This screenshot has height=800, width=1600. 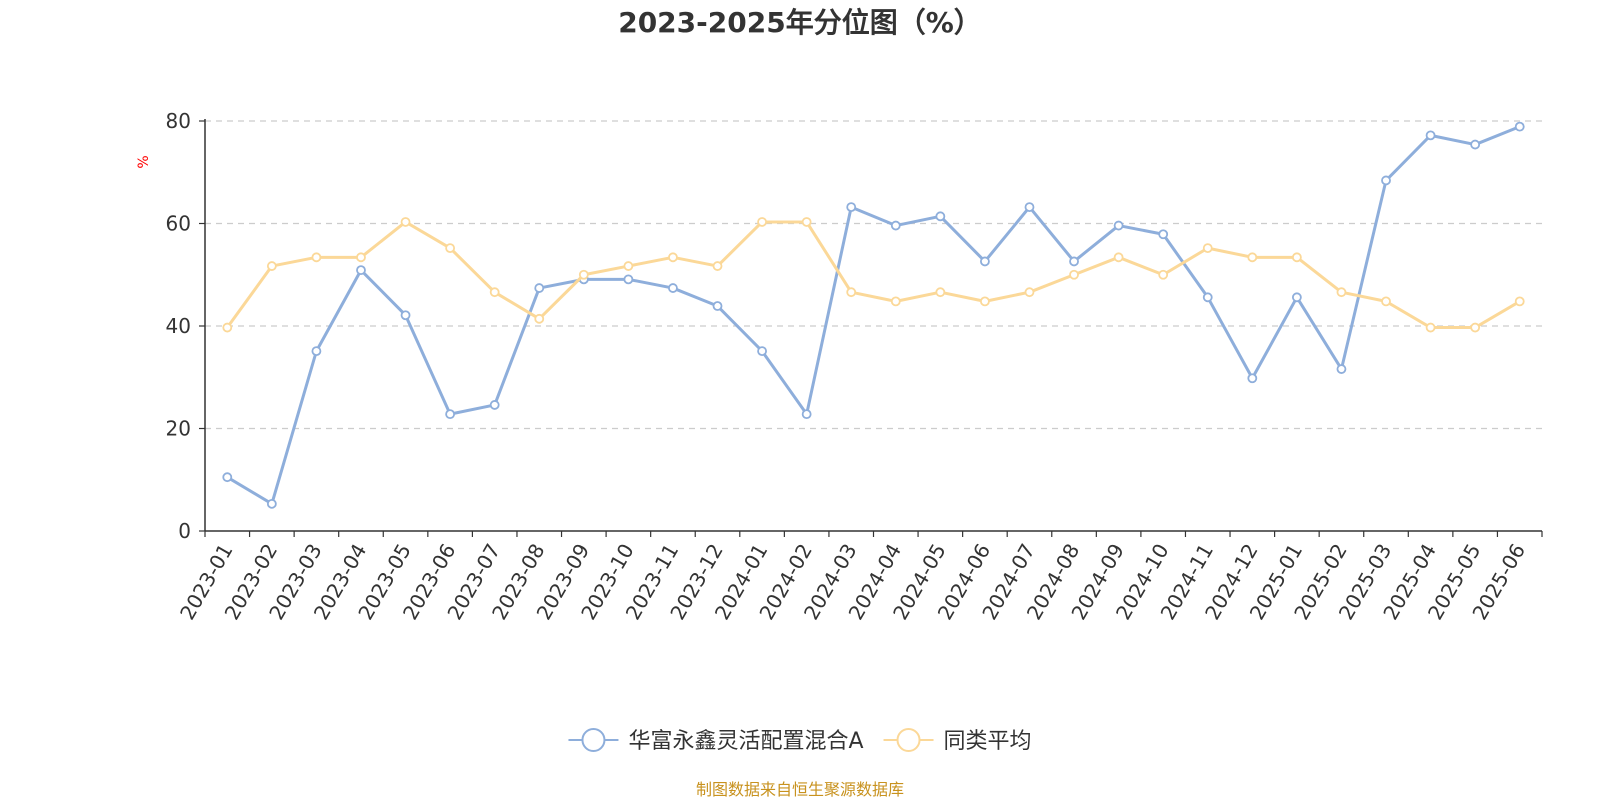 I want to click on y-tick-label: 80, so click(x=178, y=121).